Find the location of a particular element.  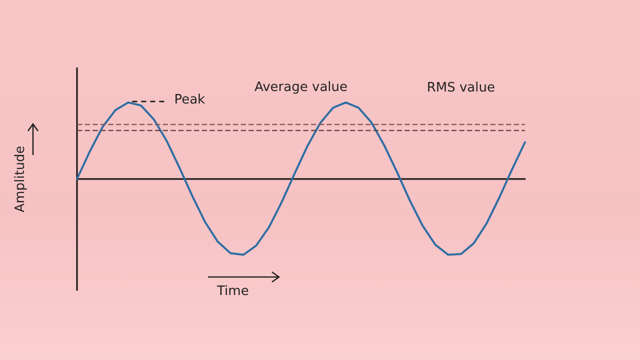

annotation: Peak is located at coordinates (190, 100).